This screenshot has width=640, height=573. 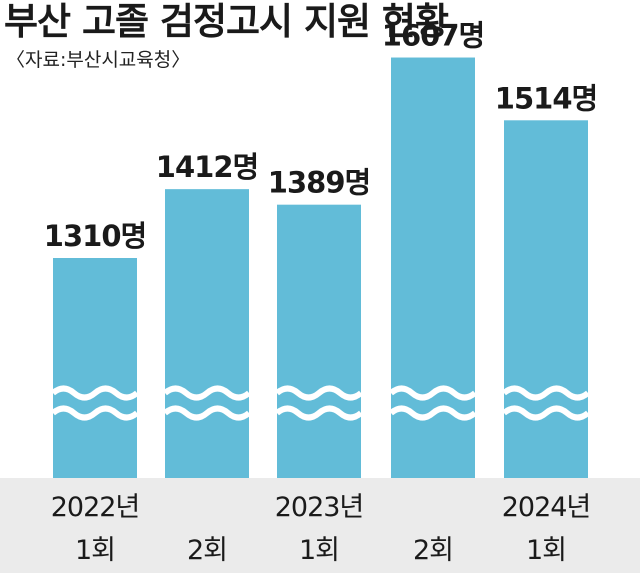 What do you see at coordinates (98, 60) in the screenshot?
I see `source-note: 〈자료:부산시교육청〉` at bounding box center [98, 60].